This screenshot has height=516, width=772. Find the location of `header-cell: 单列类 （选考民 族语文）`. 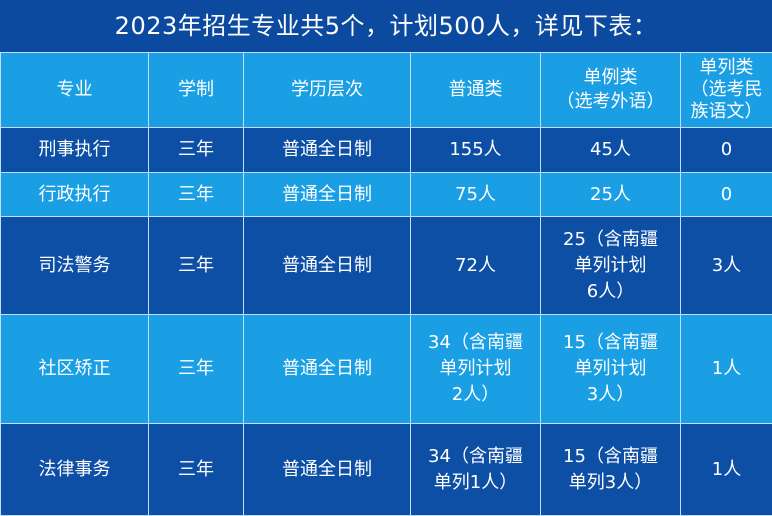

header-cell: 单列类 （选考民 族语文） is located at coordinates (726, 90).